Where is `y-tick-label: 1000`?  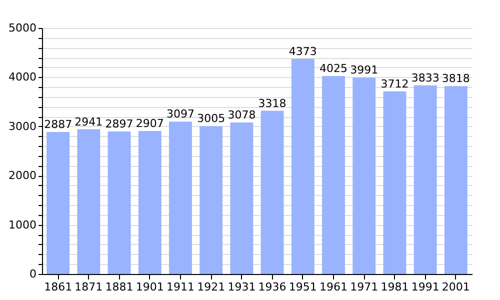
y-tick-label: 1000 is located at coordinates (22, 225).